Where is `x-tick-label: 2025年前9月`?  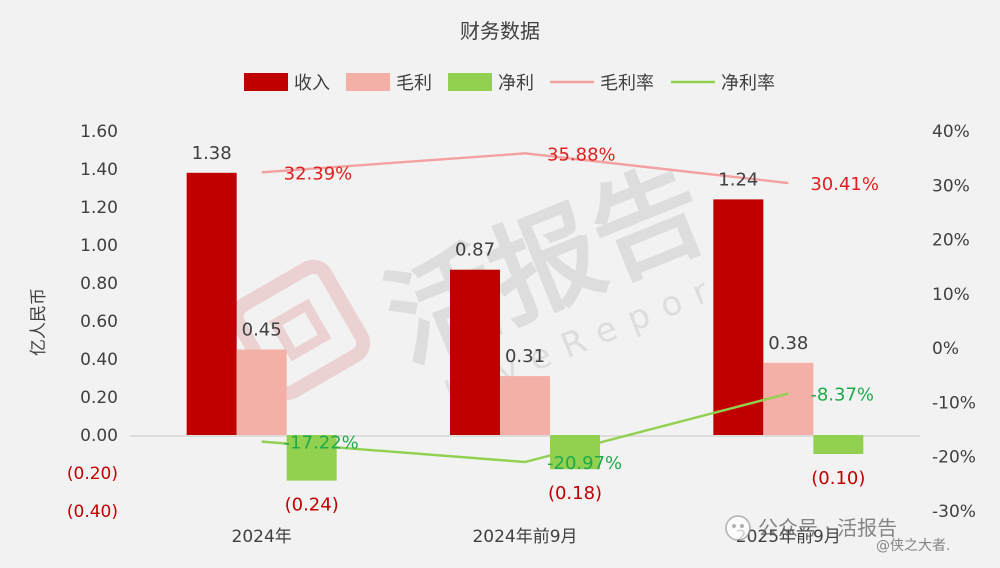 x-tick-label: 2025年前9月 is located at coordinates (788, 537).